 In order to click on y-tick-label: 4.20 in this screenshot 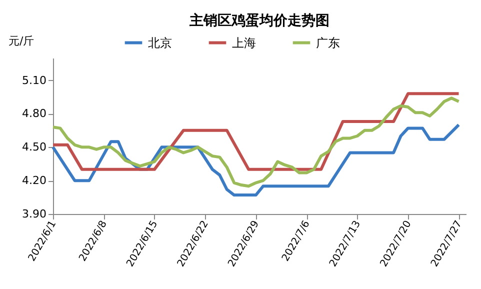, I will do `click(34, 181)`.